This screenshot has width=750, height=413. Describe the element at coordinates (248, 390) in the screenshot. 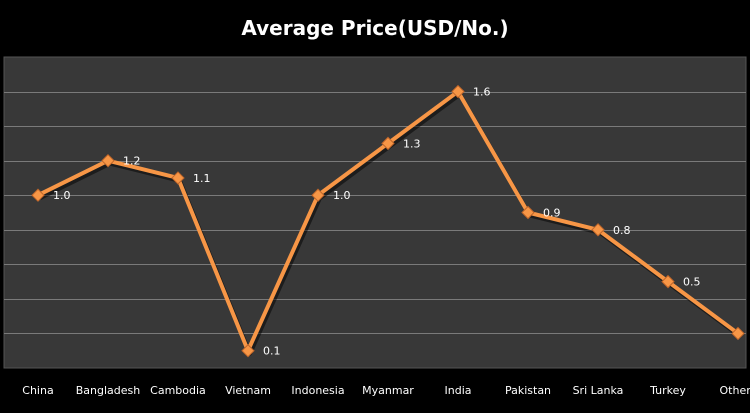

I see `x-tick-label: Vietnam` at that location.